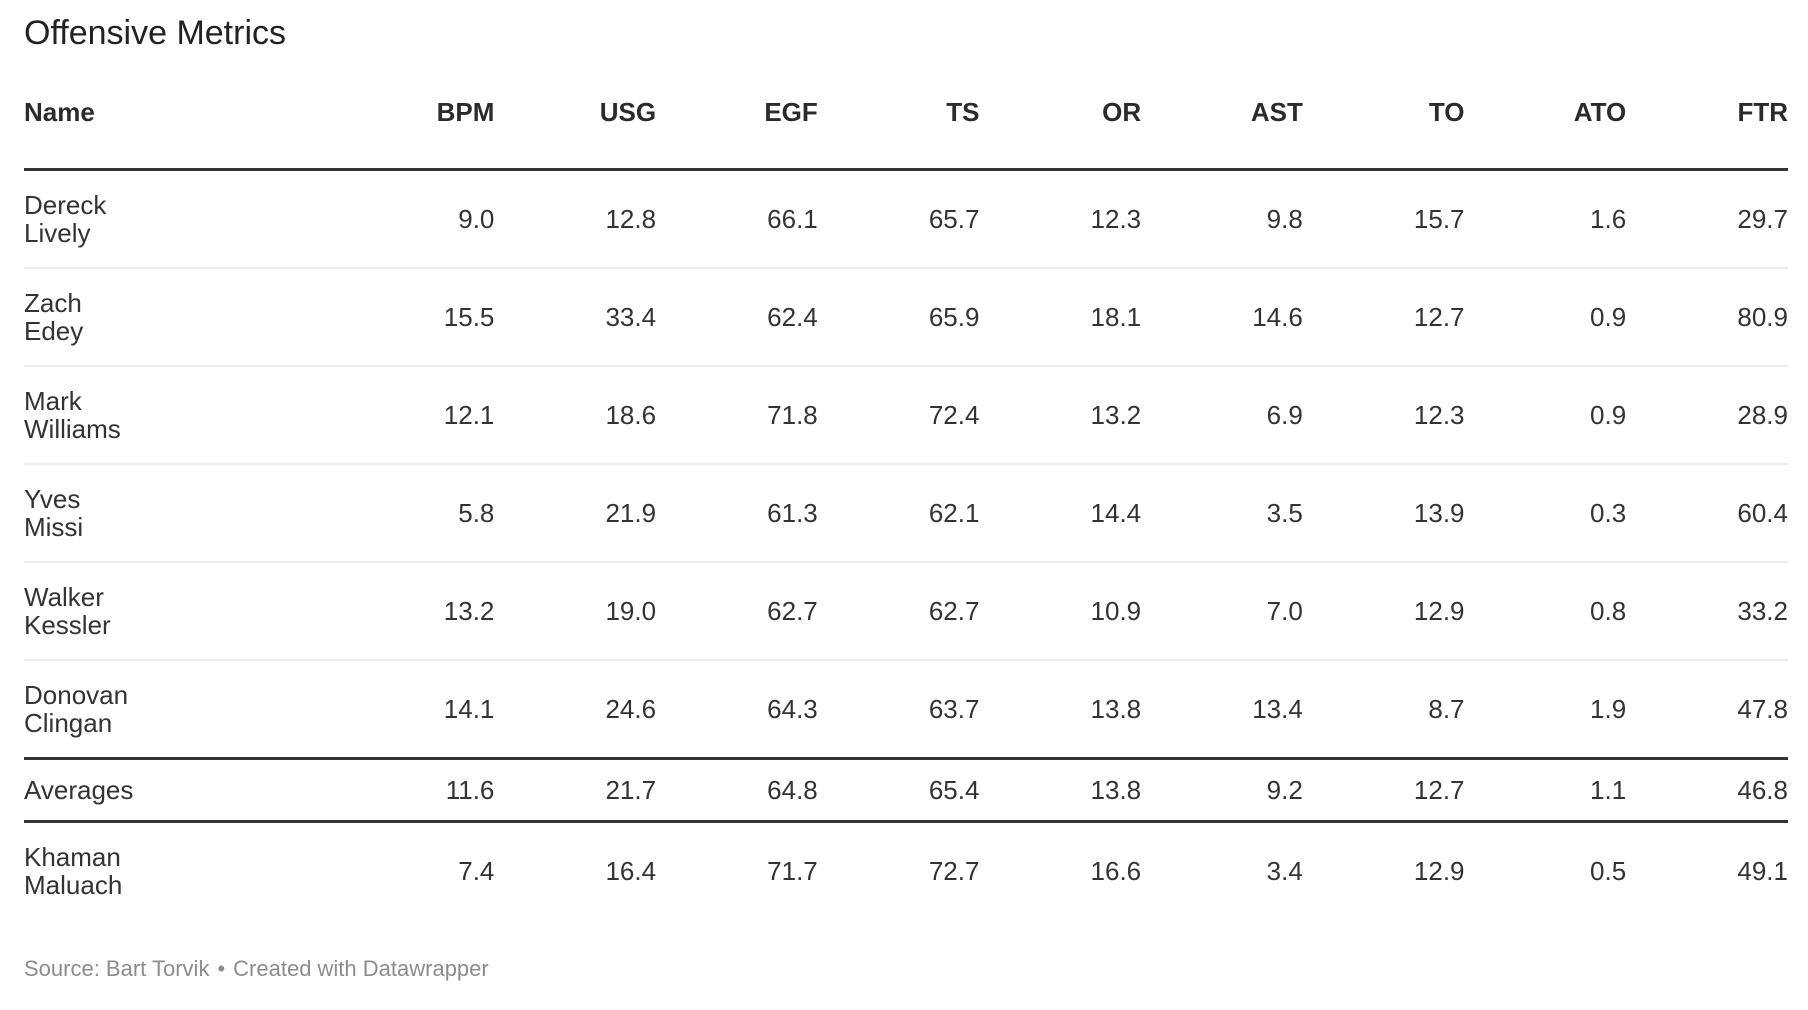 This screenshot has width=1808, height=1010. I want to click on cell-ts: 62.7, so click(898, 611).